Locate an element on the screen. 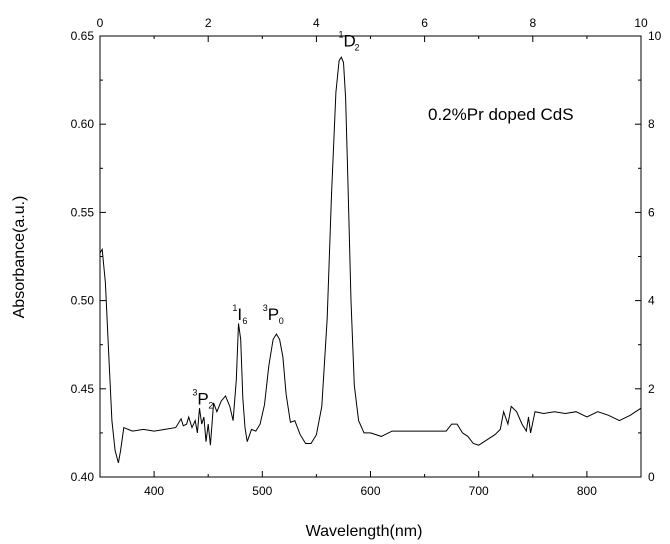  x-axis: 400 500 600 700 800 is located at coordinates (370, 484).